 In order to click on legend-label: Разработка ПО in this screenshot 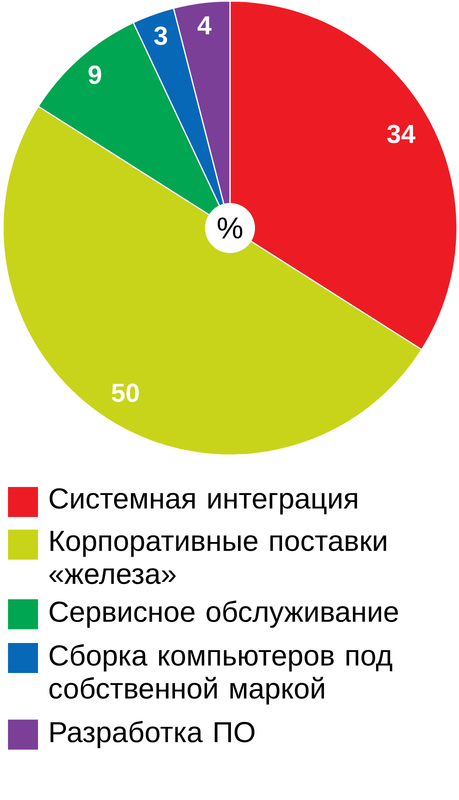, I will do `click(152, 734)`.